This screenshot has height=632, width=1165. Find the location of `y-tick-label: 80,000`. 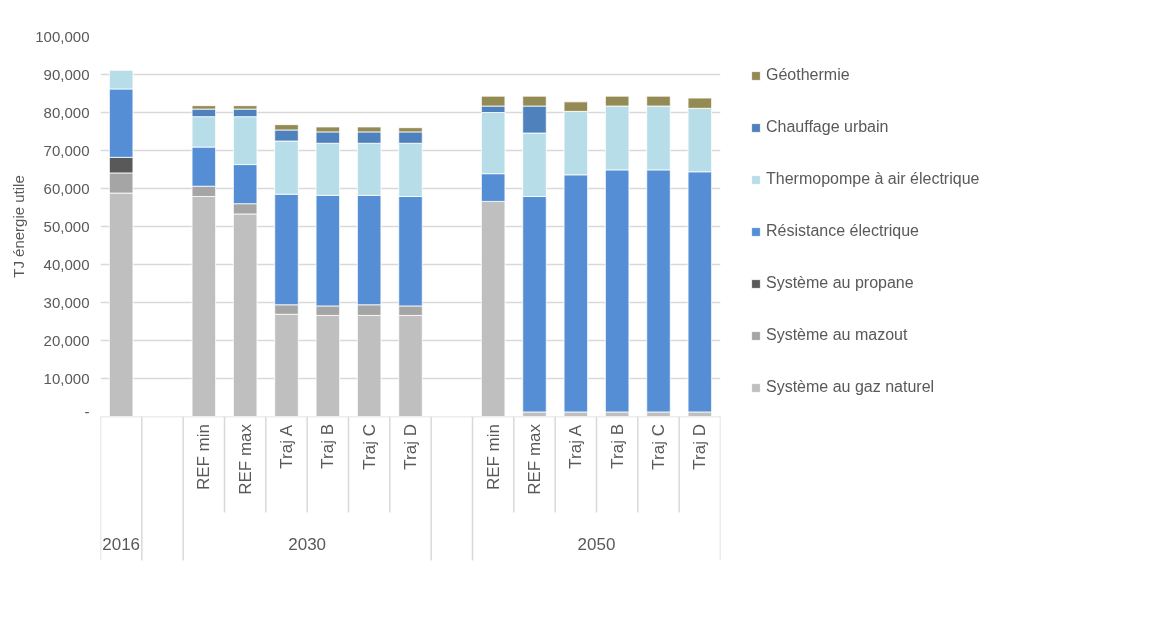

y-tick-label: 80,000 is located at coordinates (66, 112).